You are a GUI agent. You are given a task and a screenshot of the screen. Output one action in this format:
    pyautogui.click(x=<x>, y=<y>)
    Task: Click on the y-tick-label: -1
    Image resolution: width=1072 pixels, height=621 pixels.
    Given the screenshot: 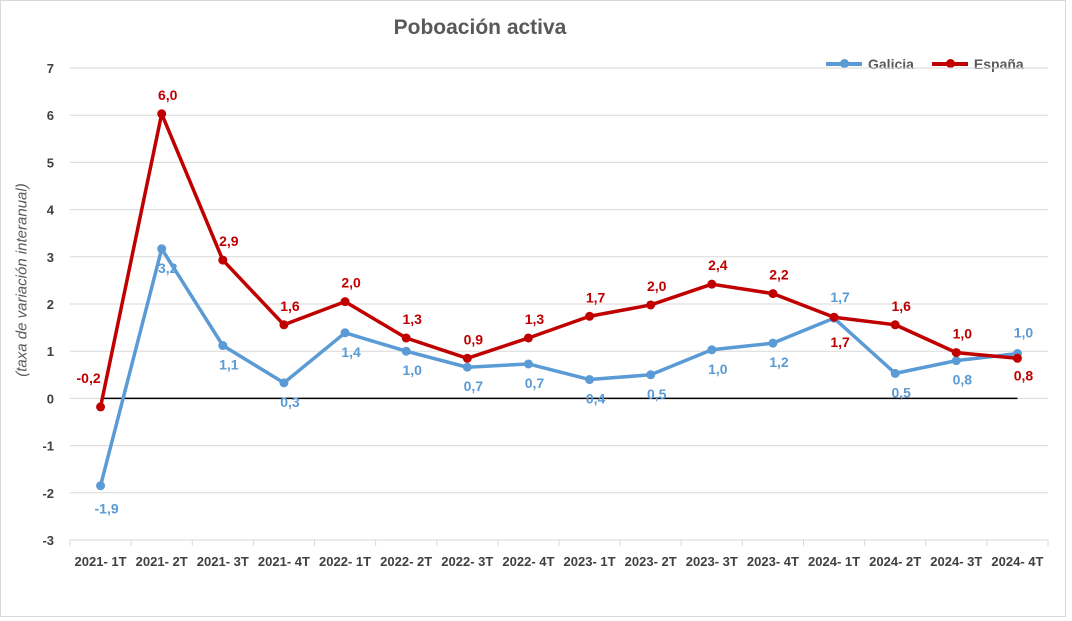 What is the action you would take?
    pyautogui.click(x=48, y=446)
    